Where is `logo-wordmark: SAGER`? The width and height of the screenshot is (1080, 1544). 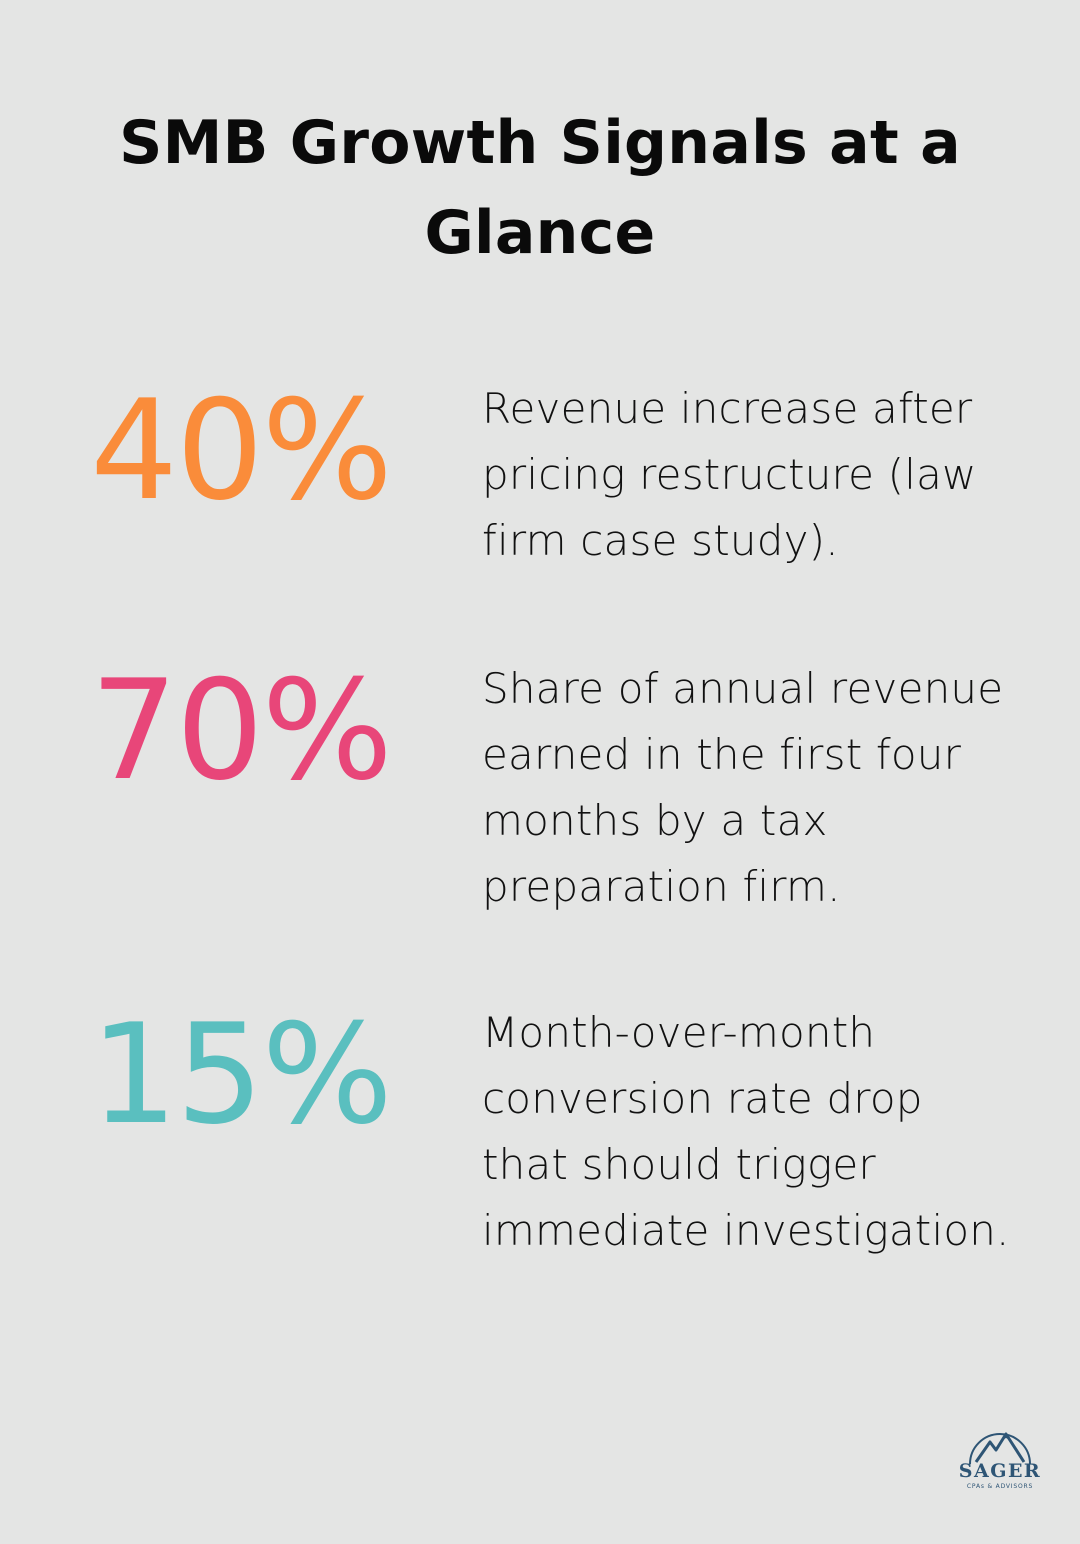
logo-wordmark: SAGER is located at coordinates (1000, 1471).